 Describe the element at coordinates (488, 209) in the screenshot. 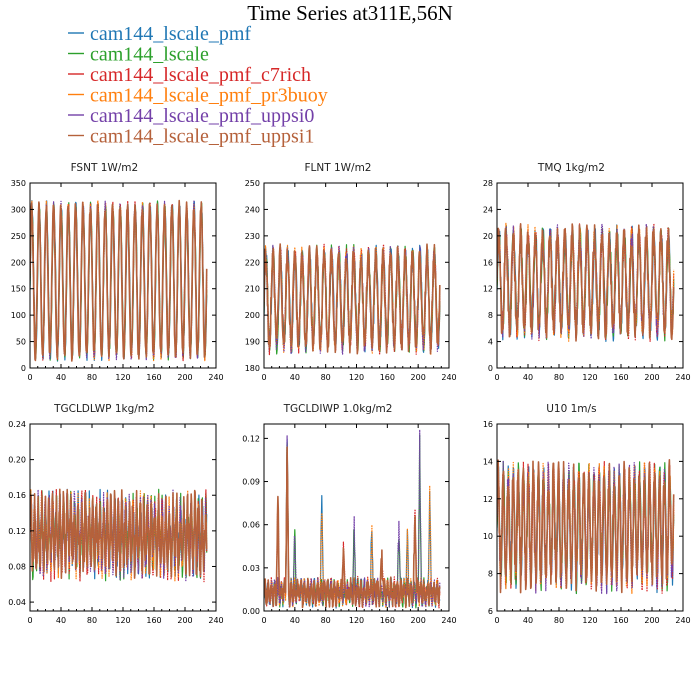

I see `y-tick-label: 24` at that location.